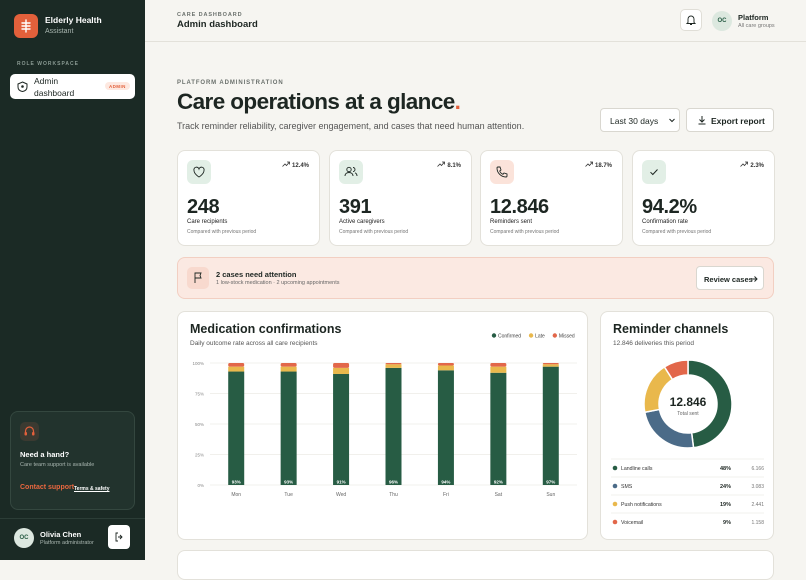  I want to click on bar-value-label: 97%, so click(550, 482).